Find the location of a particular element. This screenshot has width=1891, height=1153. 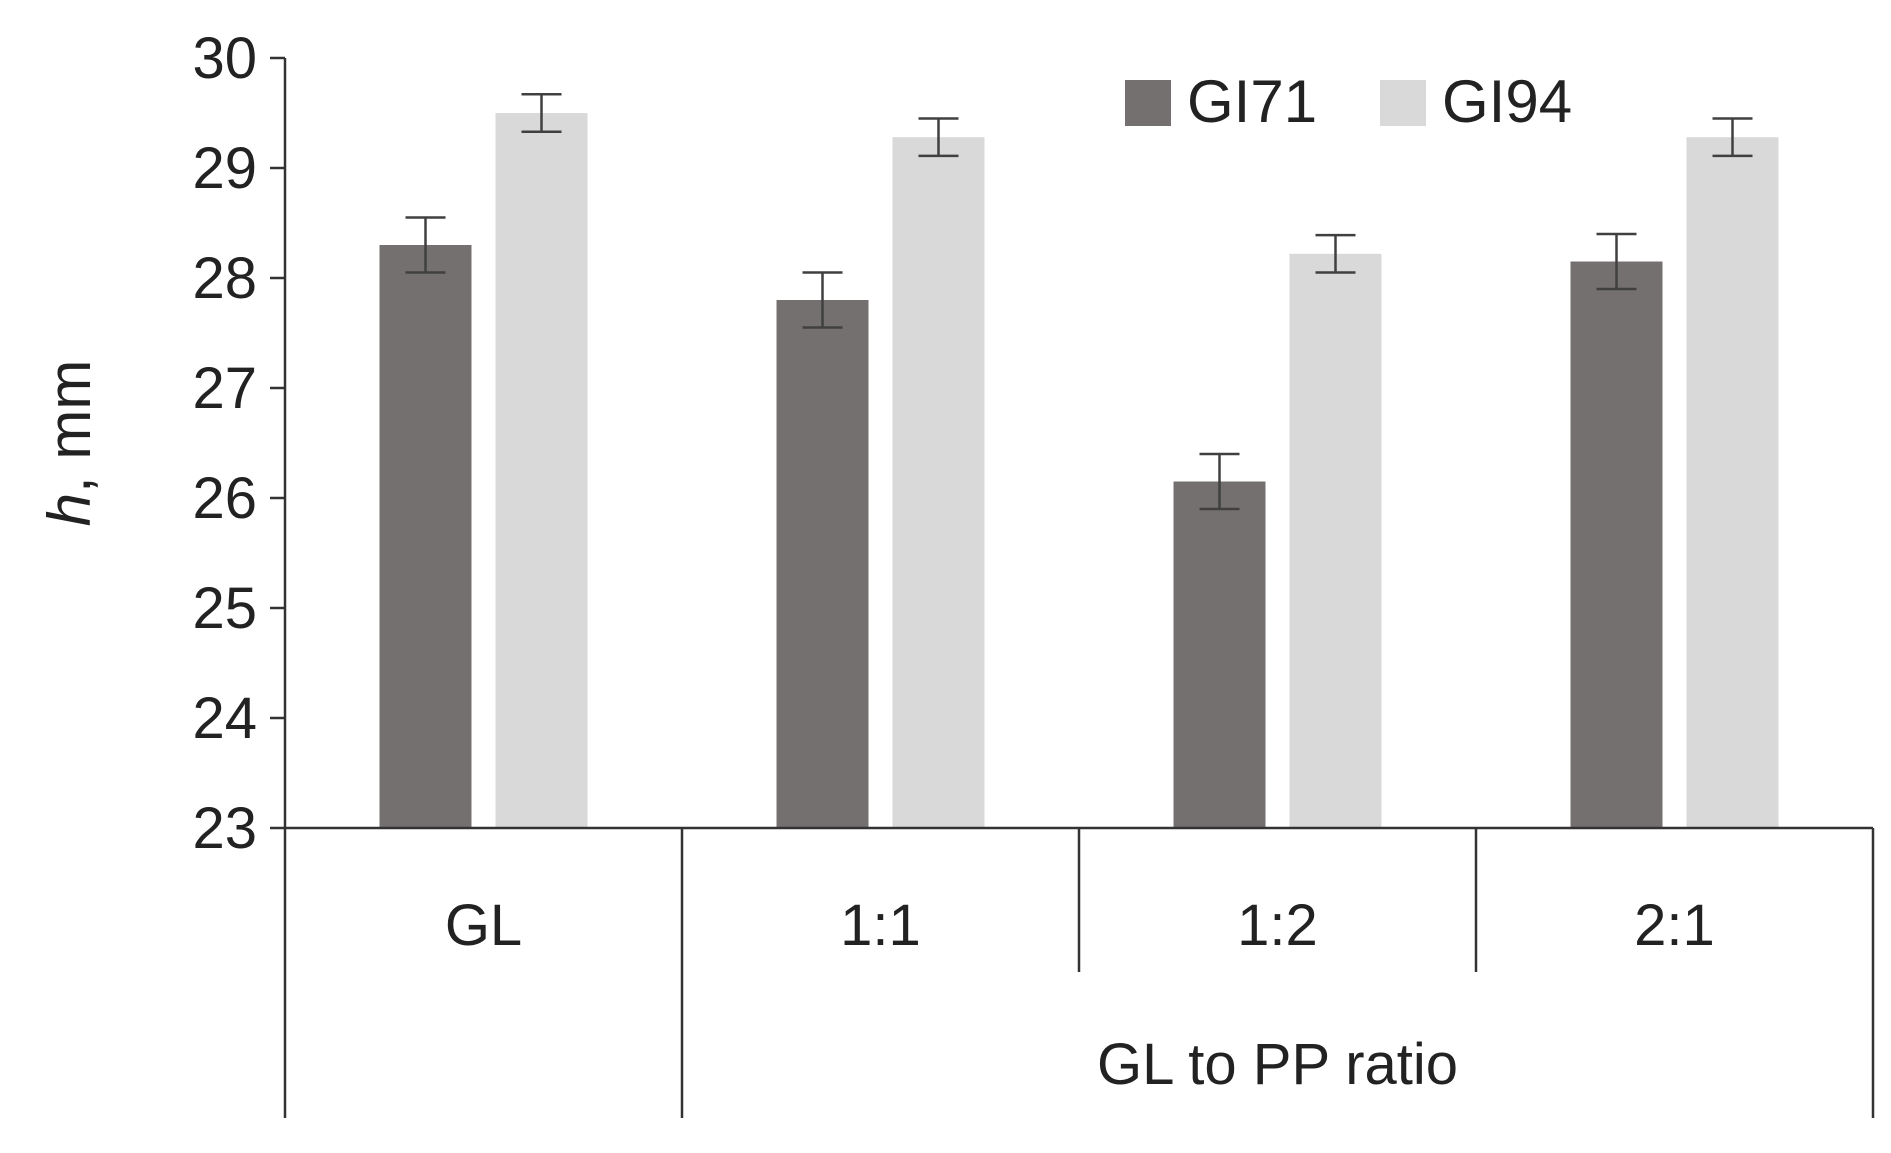

y-tick-label: 27 is located at coordinates (224, 388).